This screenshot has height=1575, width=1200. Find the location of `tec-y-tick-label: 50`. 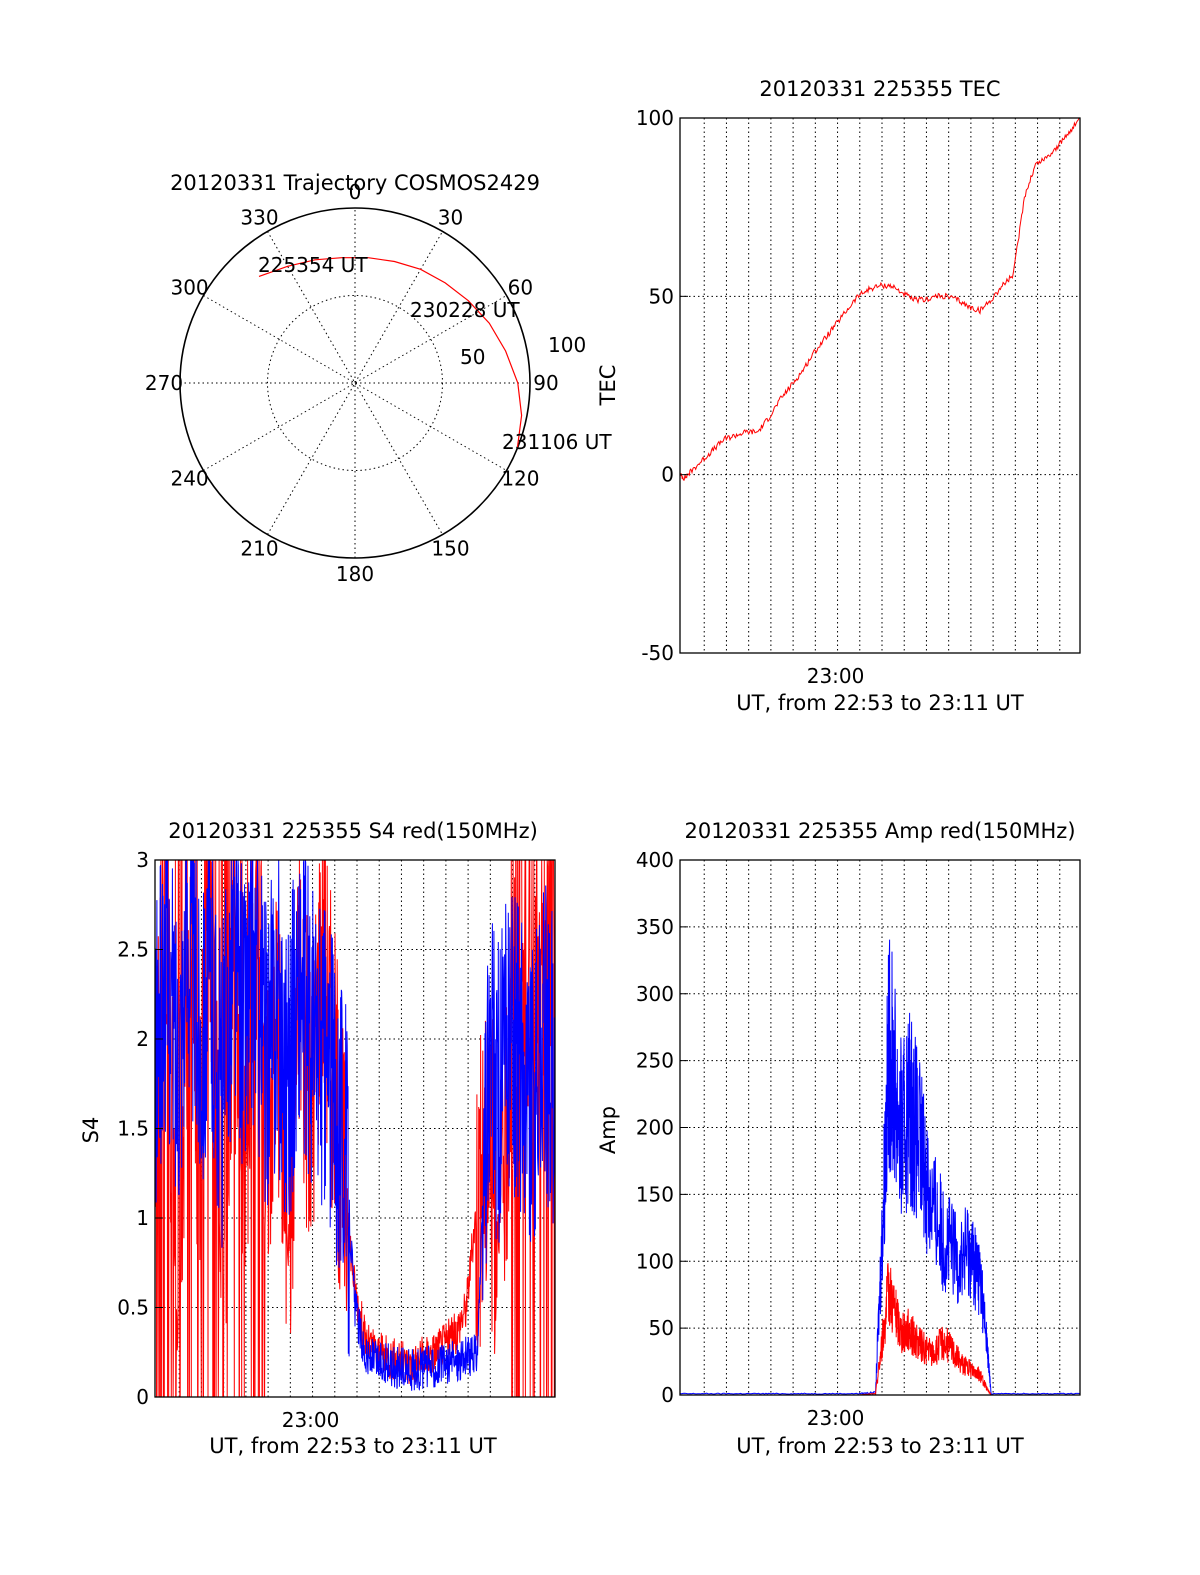

tec-y-tick-label: 50 is located at coordinates (661, 296).